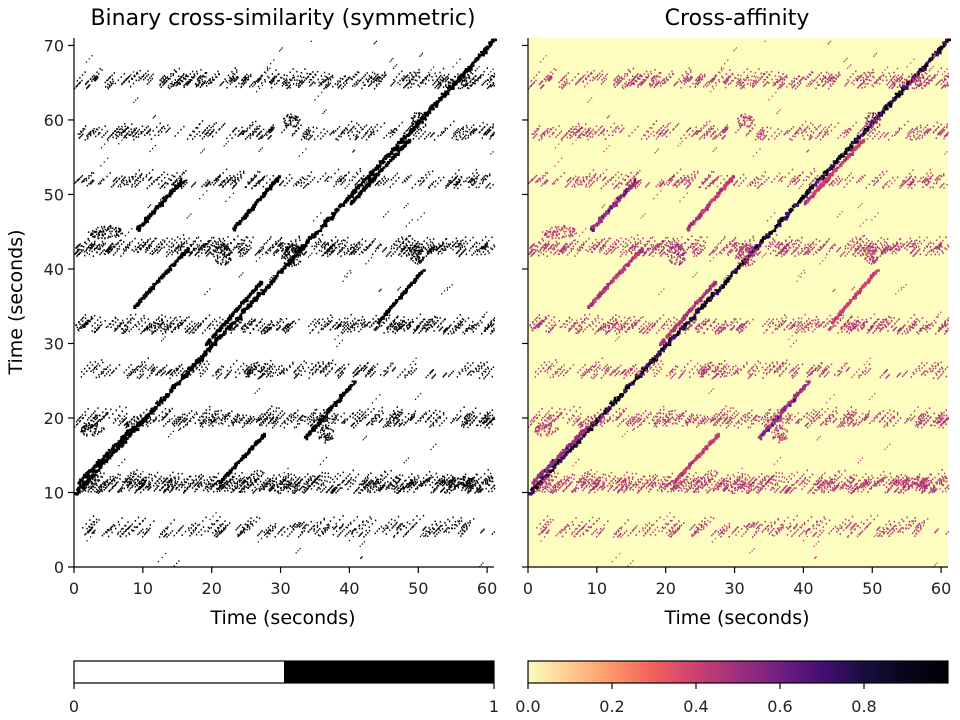 The width and height of the screenshot is (960, 720). I want to click on left-chart-title: Binary cross-similarity (symmetric), so click(282, 18).